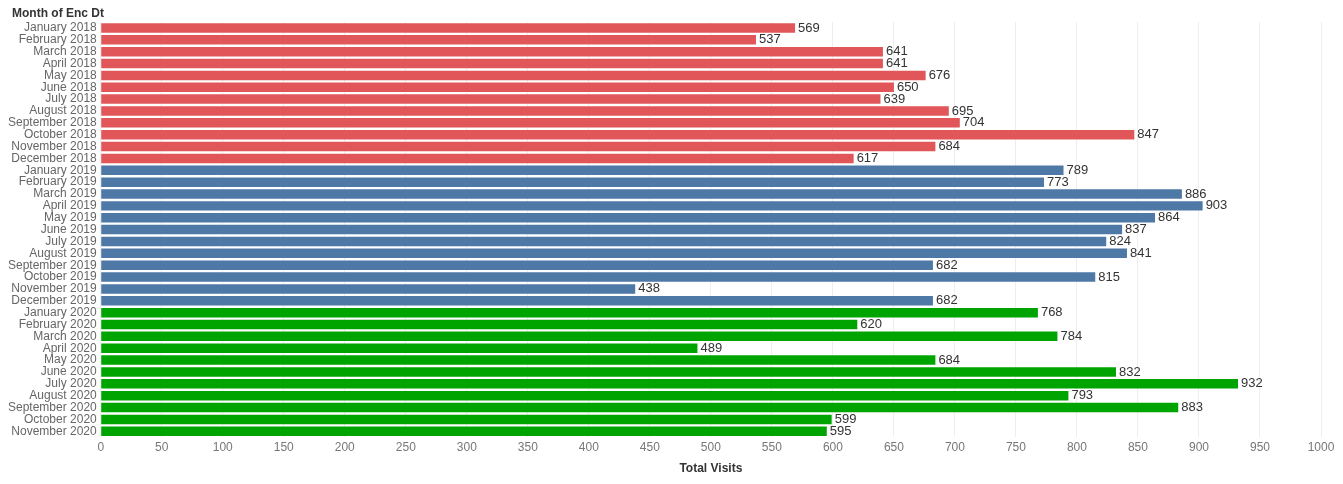 The image size is (1343, 484). What do you see at coordinates (71, 240) in the screenshot?
I see `y-tick-label: July 2019` at bounding box center [71, 240].